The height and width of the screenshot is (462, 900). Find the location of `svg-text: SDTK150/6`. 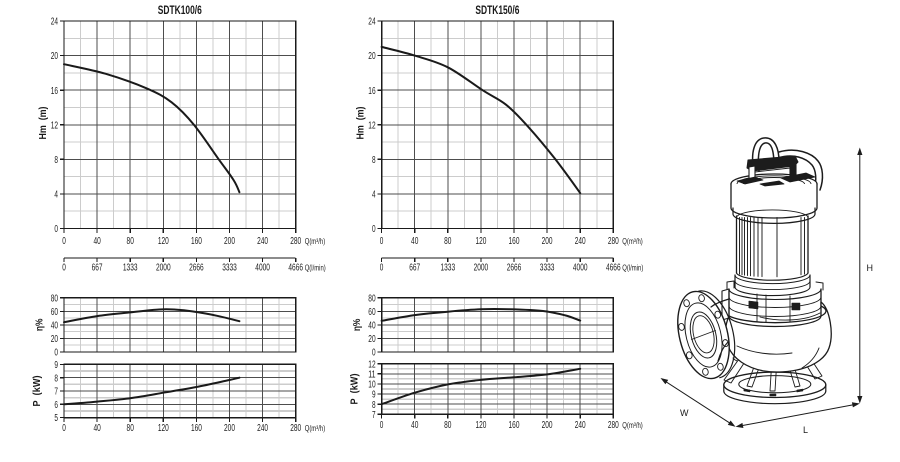

svg-text: SDTK150/6 is located at coordinates (497, 10).